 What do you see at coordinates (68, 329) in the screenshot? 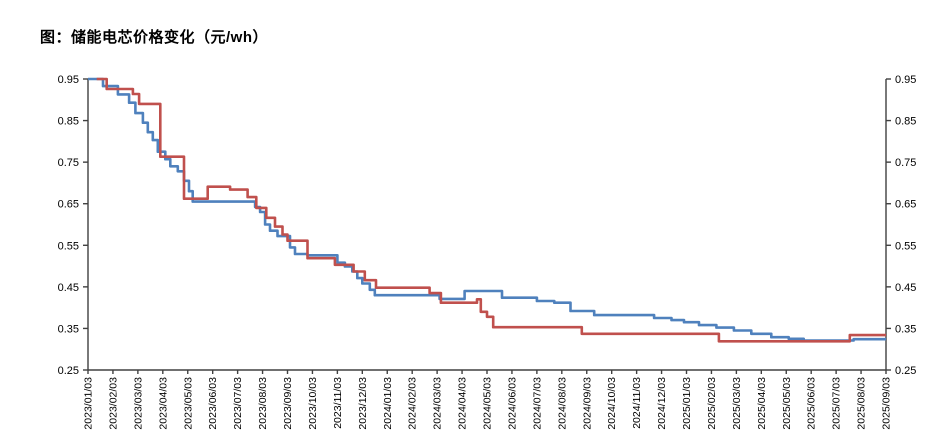
I see `y-axis-label-left: 0.35` at bounding box center [68, 329].